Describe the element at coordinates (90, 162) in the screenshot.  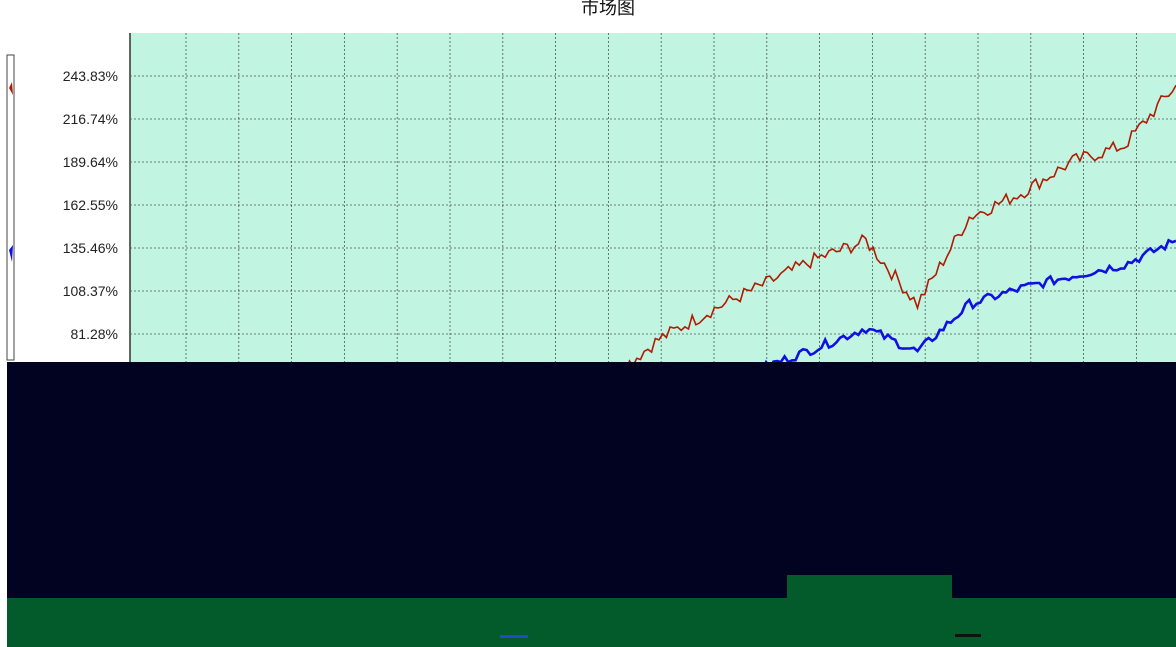
I see `y-tick-label: 189.64%` at that location.